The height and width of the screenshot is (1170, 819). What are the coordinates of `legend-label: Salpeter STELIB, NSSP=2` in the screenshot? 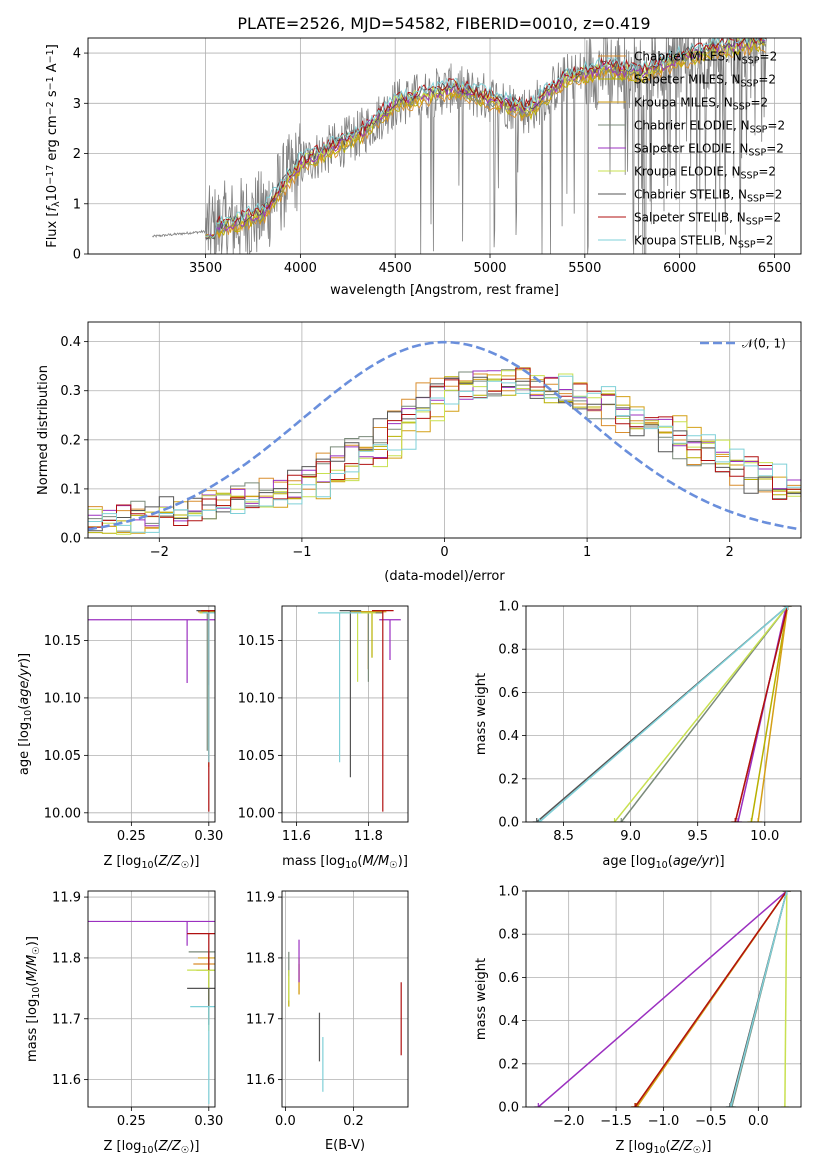 It's located at (707, 219).